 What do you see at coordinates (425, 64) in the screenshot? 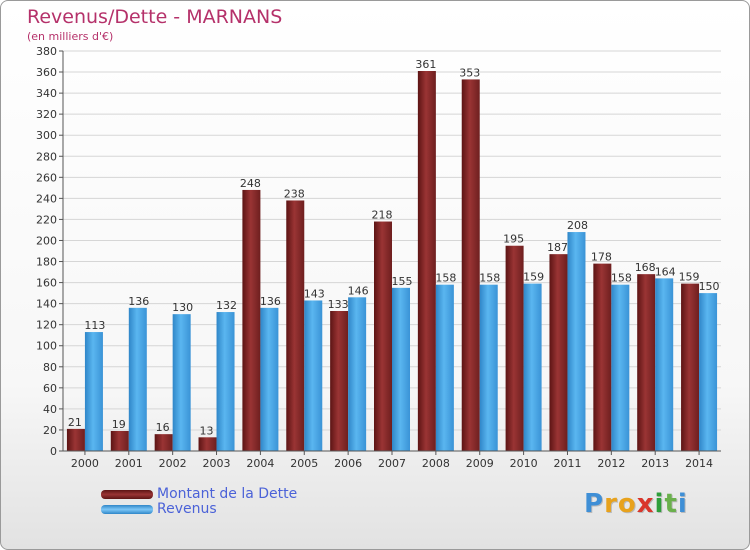
I see `data-label-dette: 361` at bounding box center [425, 64].